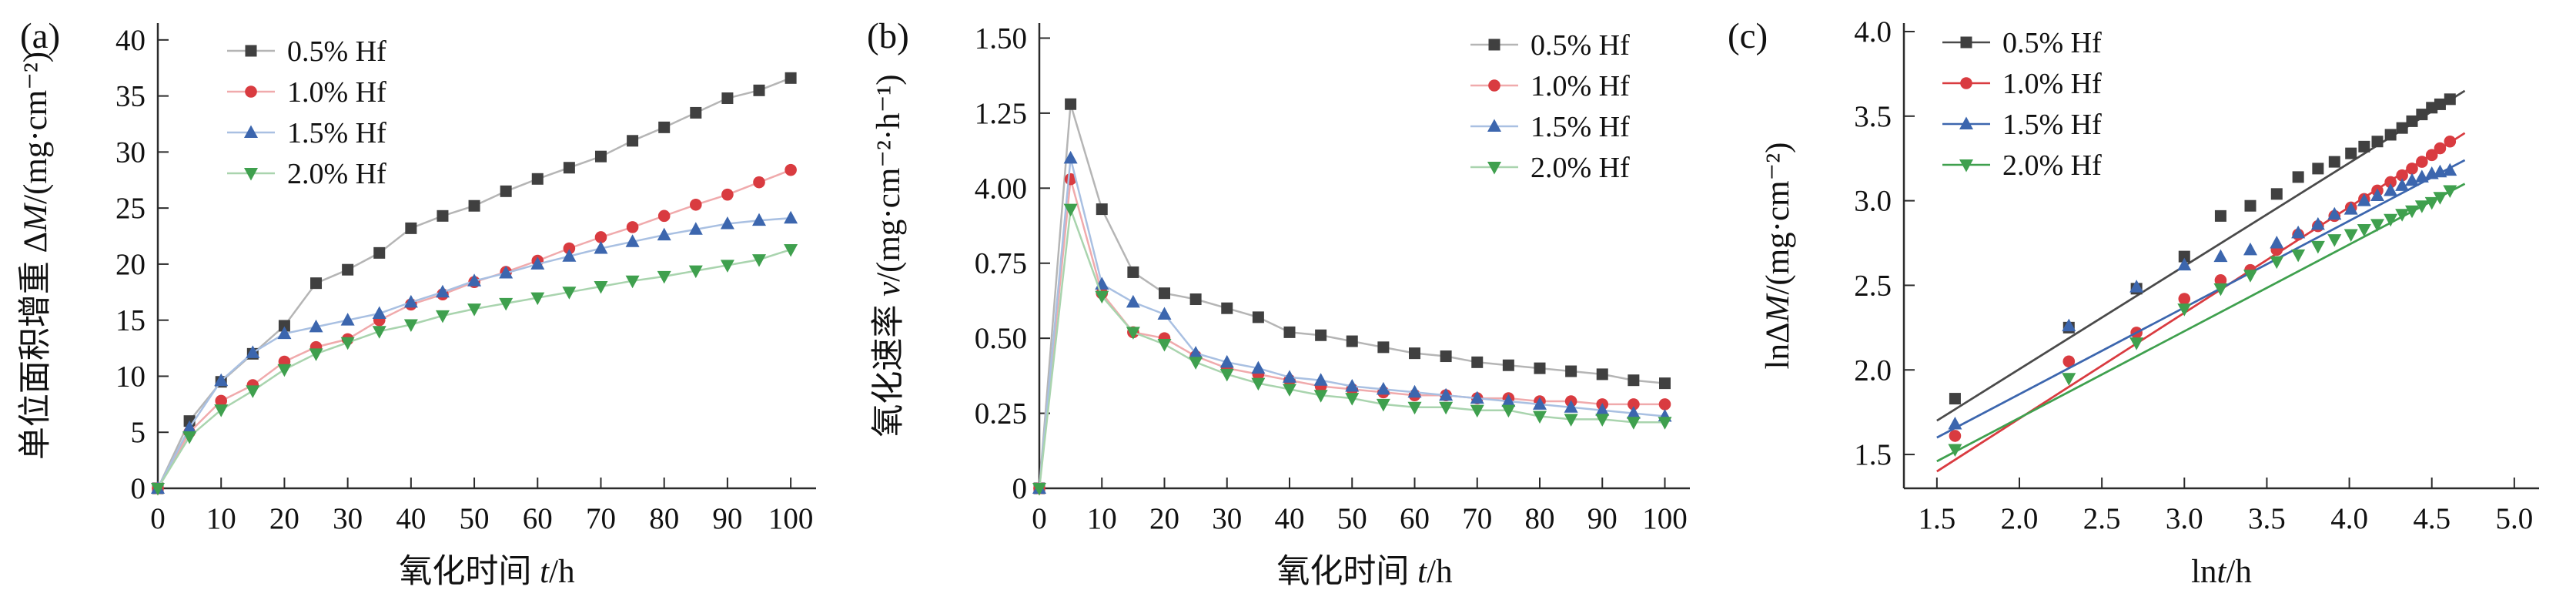 The image size is (2576, 600). What do you see at coordinates (2020, 518) in the screenshot?
I see `x-tick-label: 2.0` at bounding box center [2020, 518].